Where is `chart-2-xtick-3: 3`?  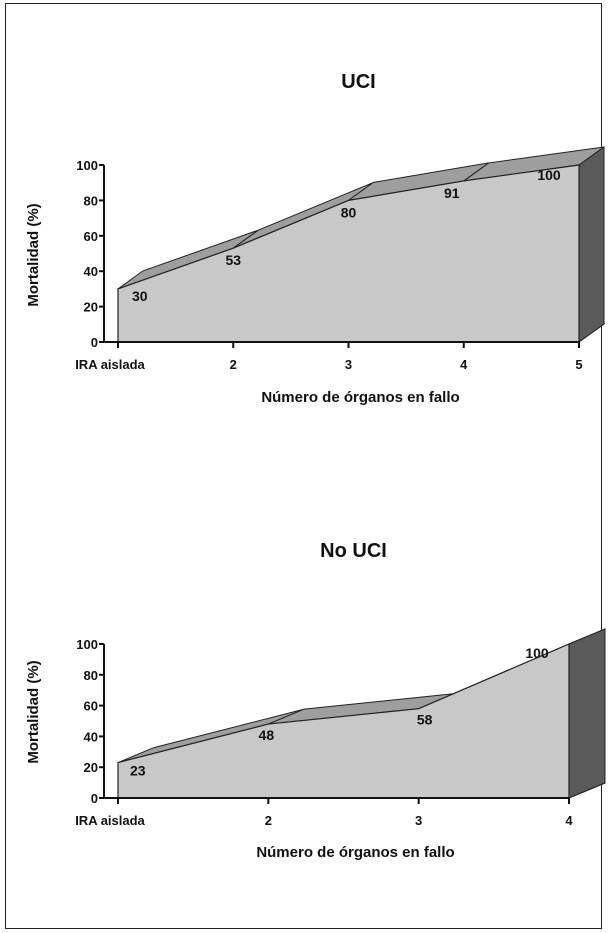 chart-2-xtick-3: 3 is located at coordinates (418, 820).